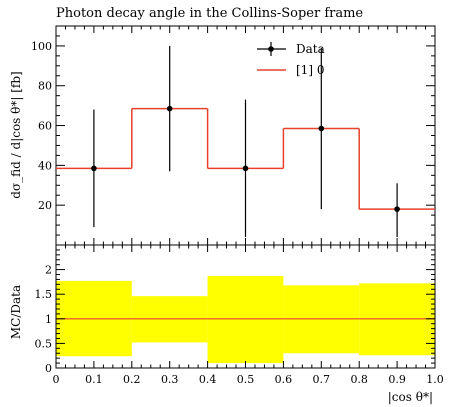 The width and height of the screenshot is (450, 407). I want to click on main-y-tick-label-4: 100, so click(41, 46).